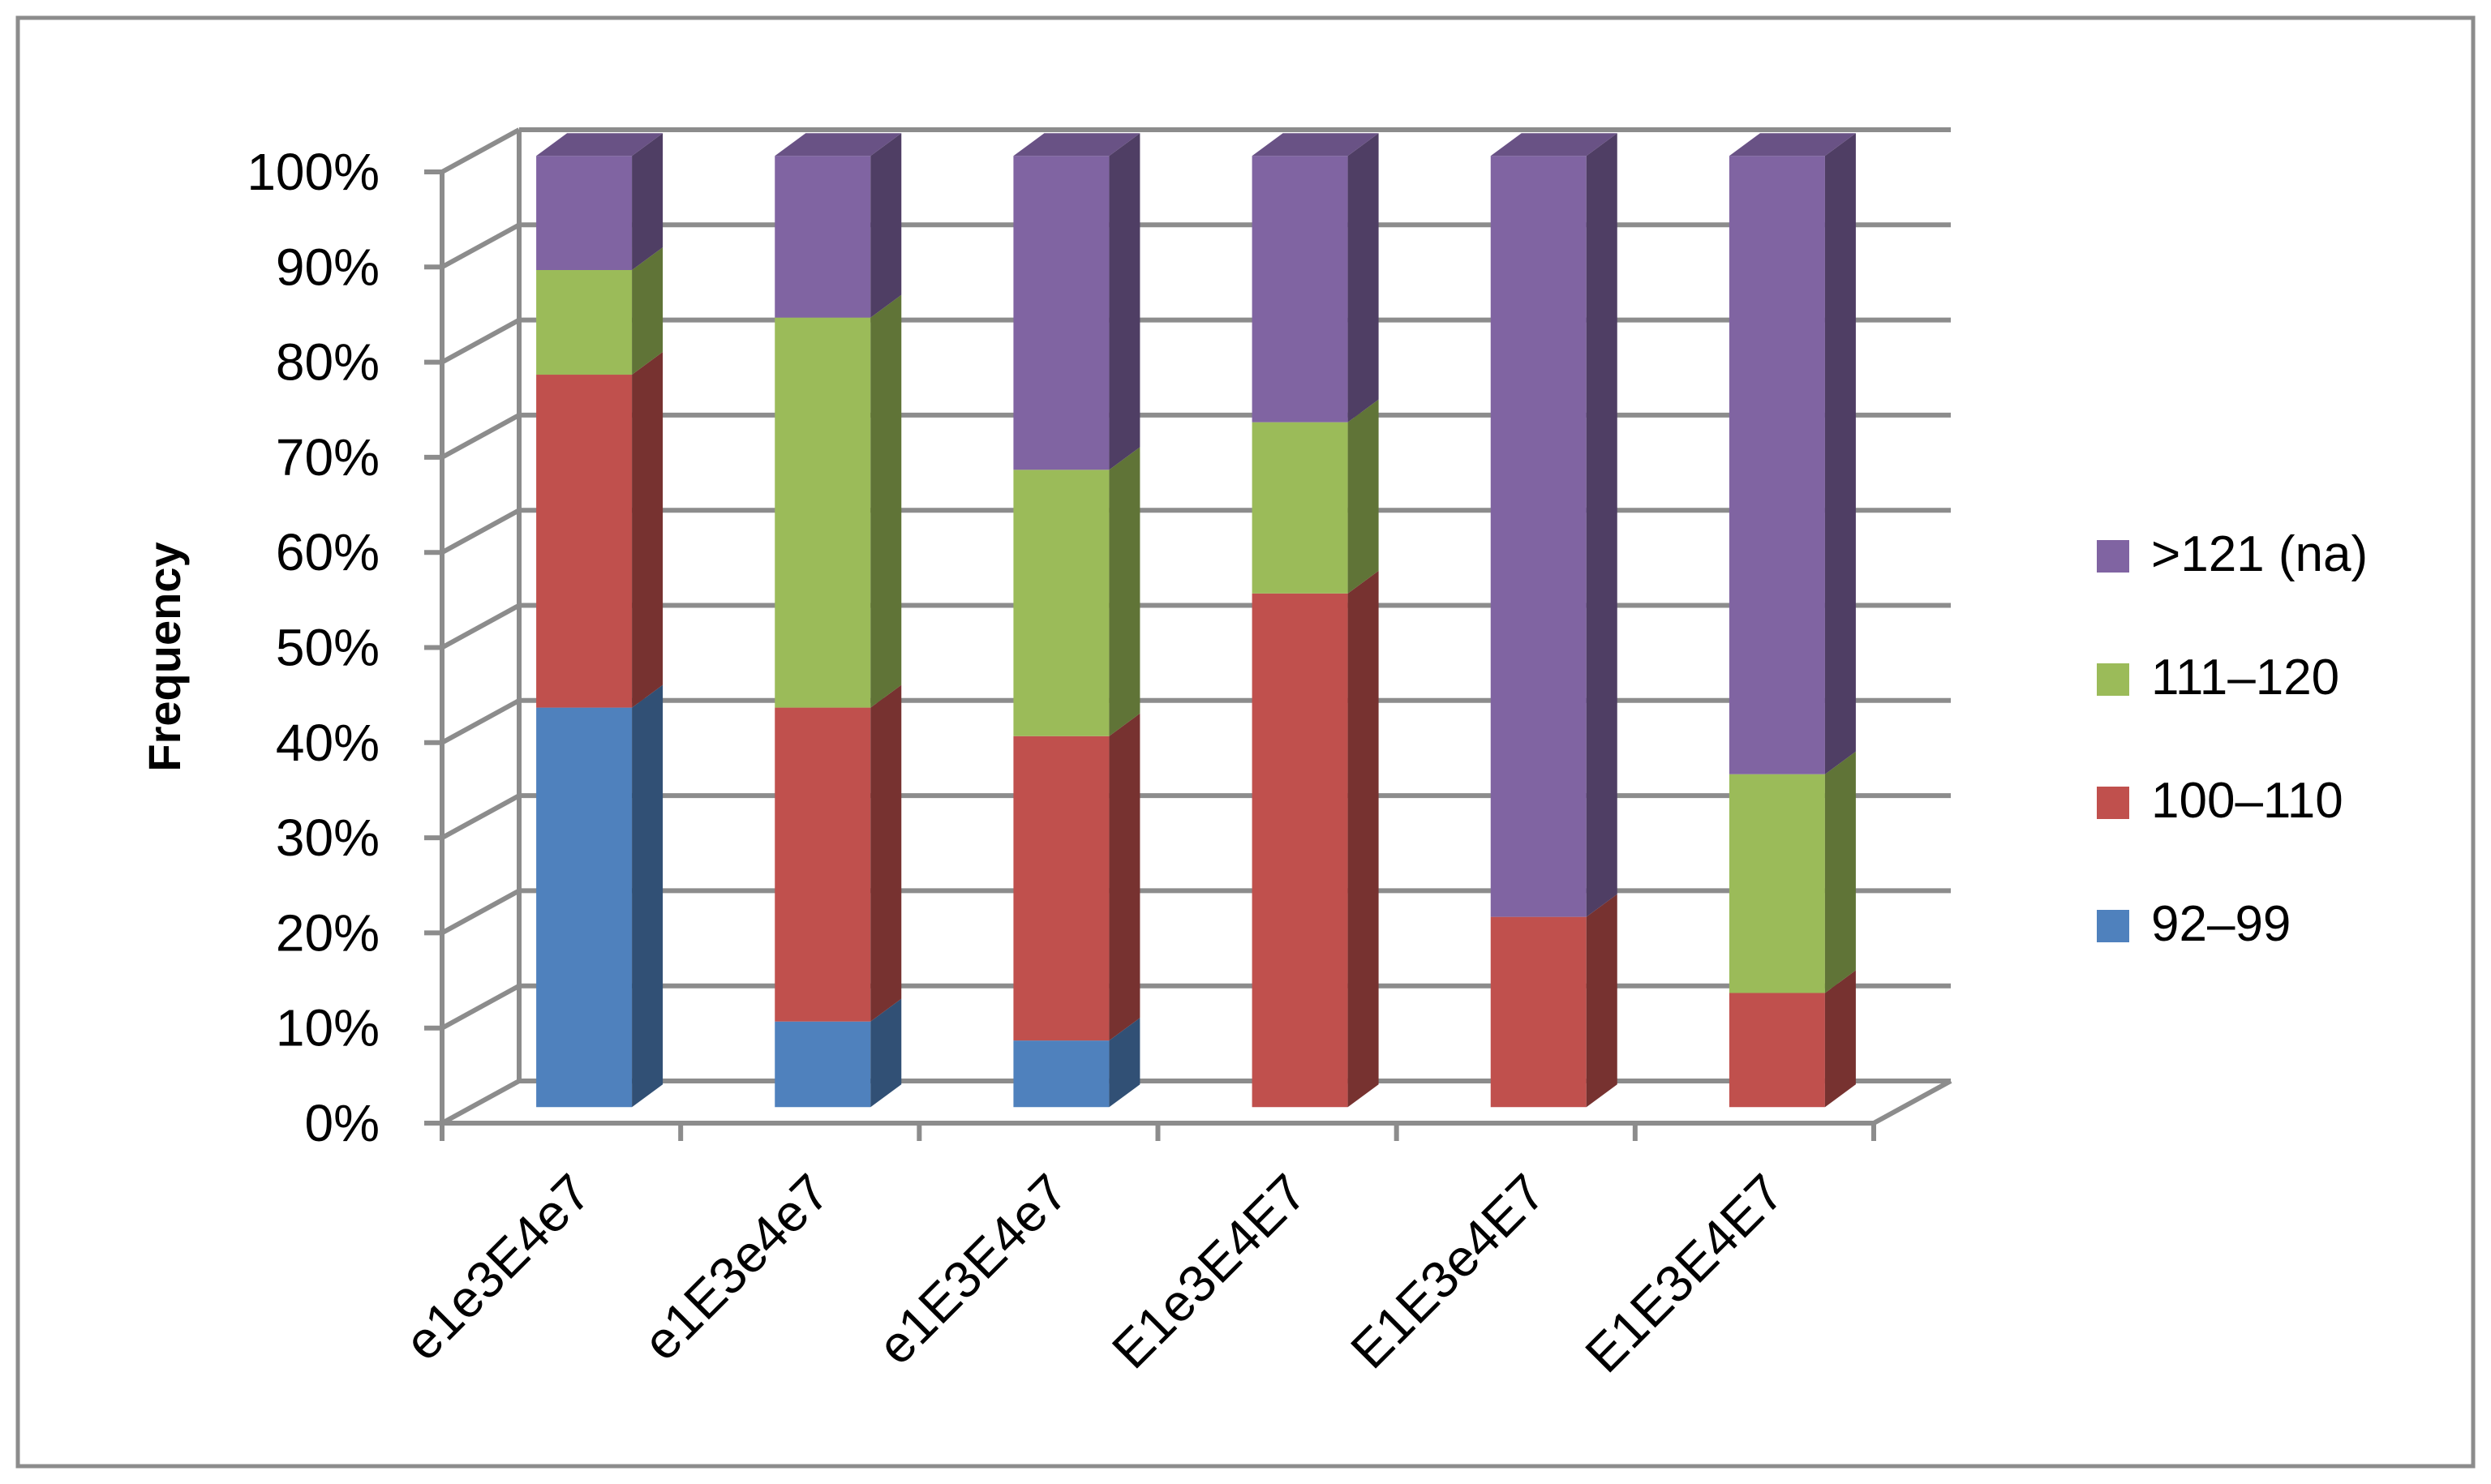 The width and height of the screenshot is (2491, 1484). I want to click on legend-label: 100–110, so click(2247, 801).